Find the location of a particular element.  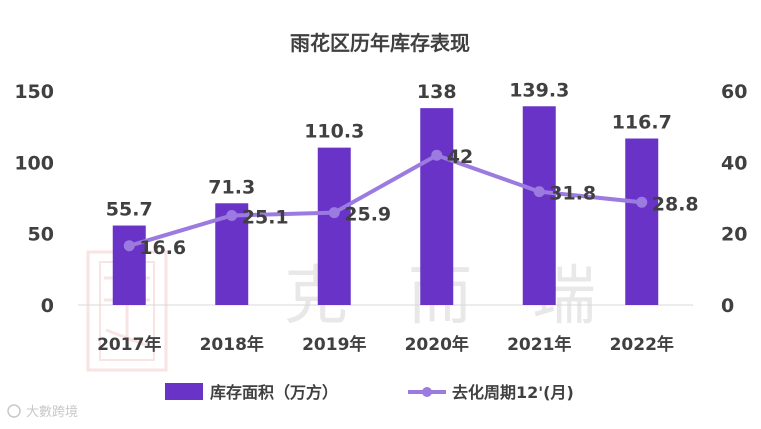

bar-value-label: 110.3 is located at coordinates (334, 132).